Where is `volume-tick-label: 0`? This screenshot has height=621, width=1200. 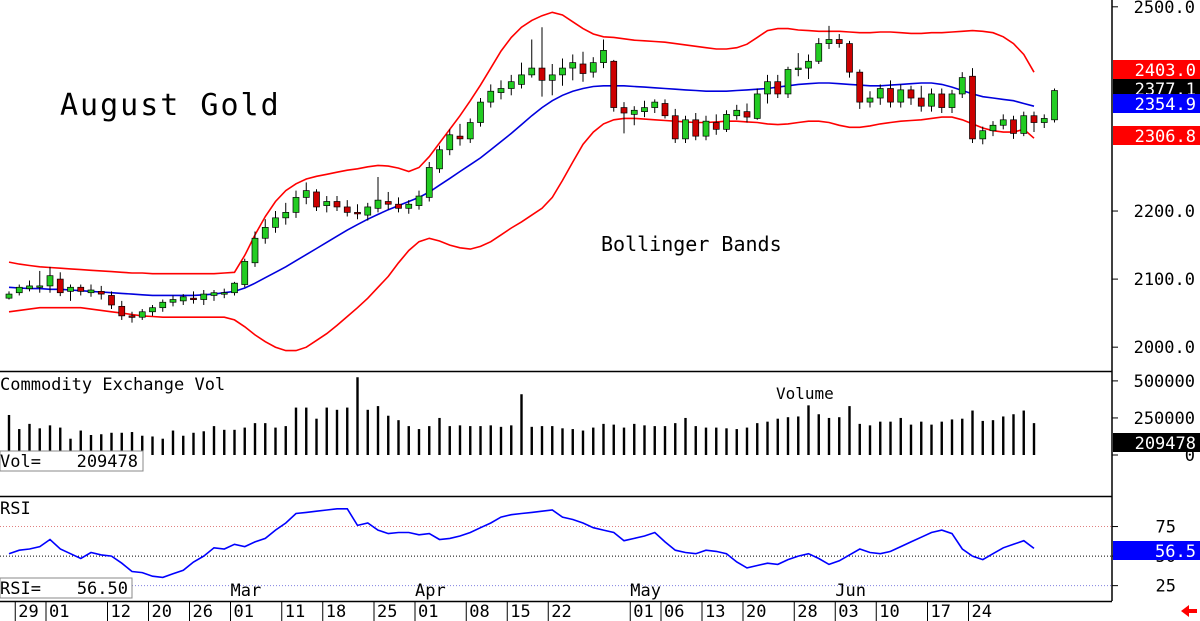 volume-tick-label: 0 is located at coordinates (1190, 456).